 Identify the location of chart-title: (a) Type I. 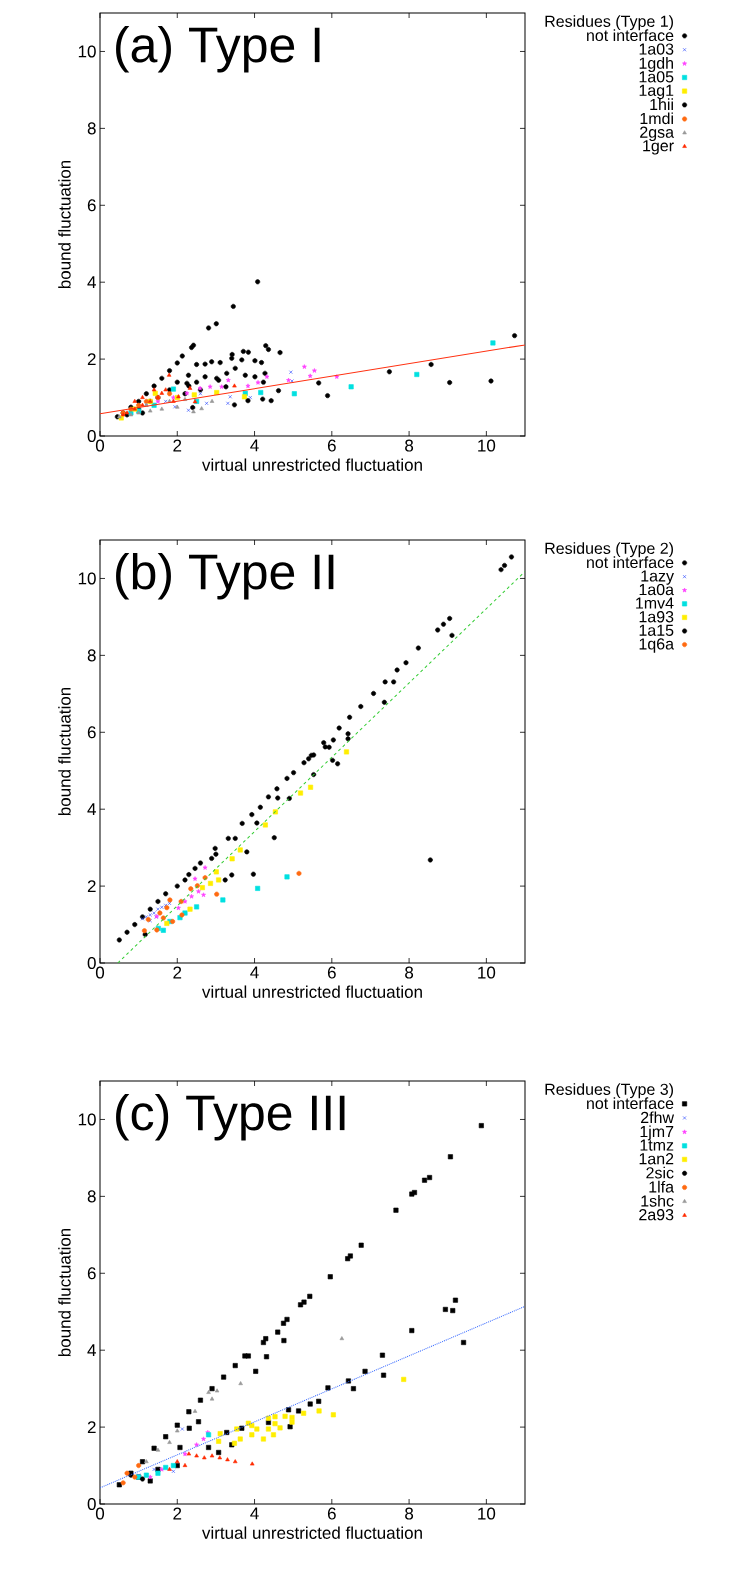
(218, 49).